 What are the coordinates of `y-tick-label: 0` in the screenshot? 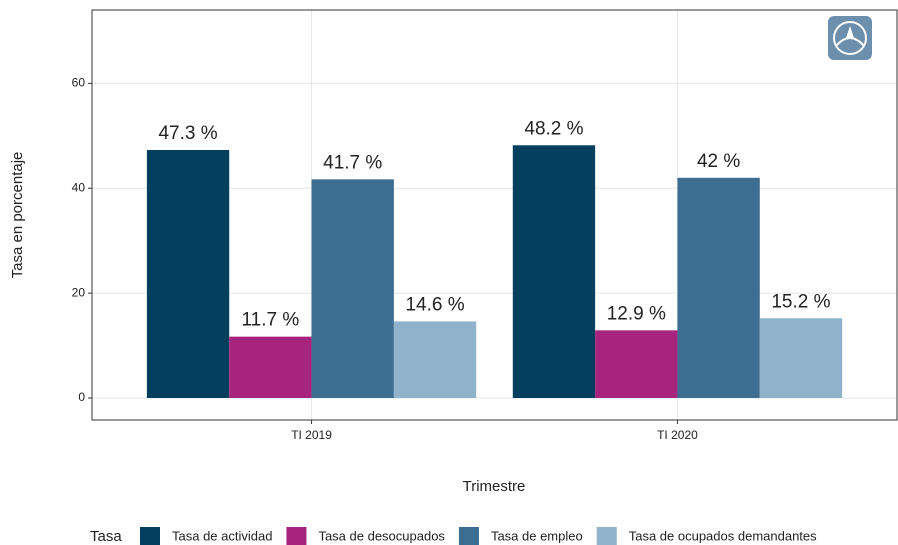 It's located at (81, 397).